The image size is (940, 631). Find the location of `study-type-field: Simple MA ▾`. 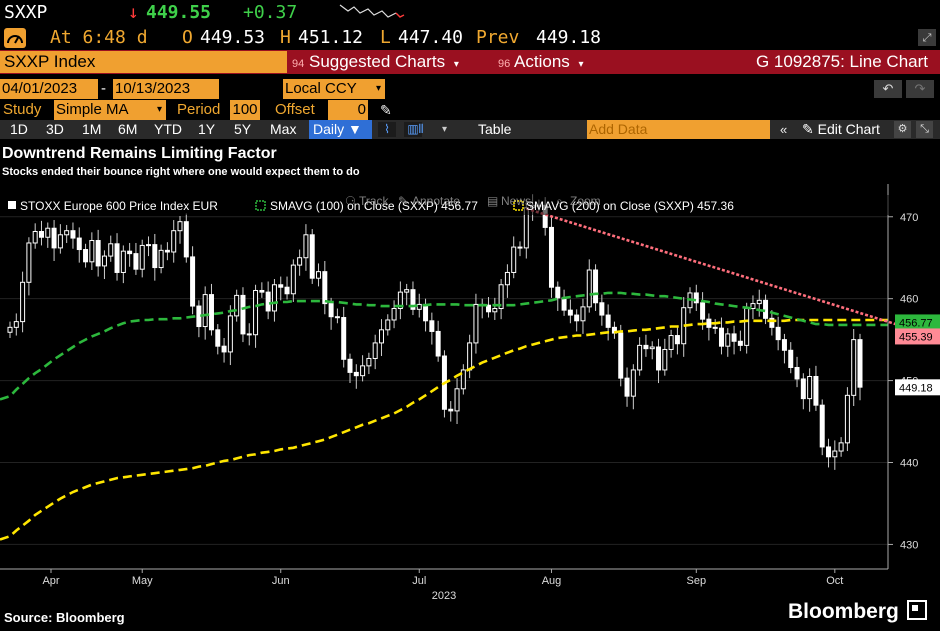

study-type-field: Simple MA ▾ is located at coordinates (110, 110).